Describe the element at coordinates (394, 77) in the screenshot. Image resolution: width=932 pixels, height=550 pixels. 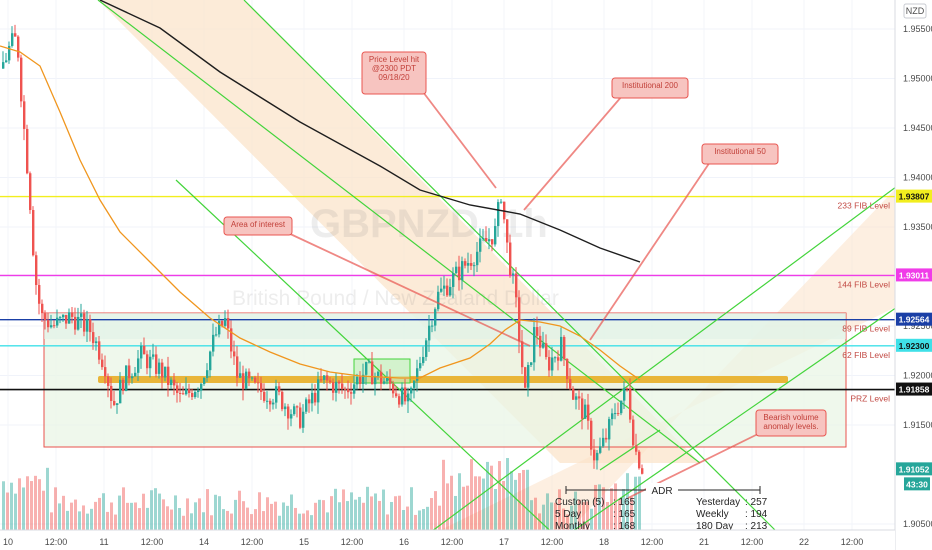
I see `price-level-hit-text: 09/18/20` at that location.